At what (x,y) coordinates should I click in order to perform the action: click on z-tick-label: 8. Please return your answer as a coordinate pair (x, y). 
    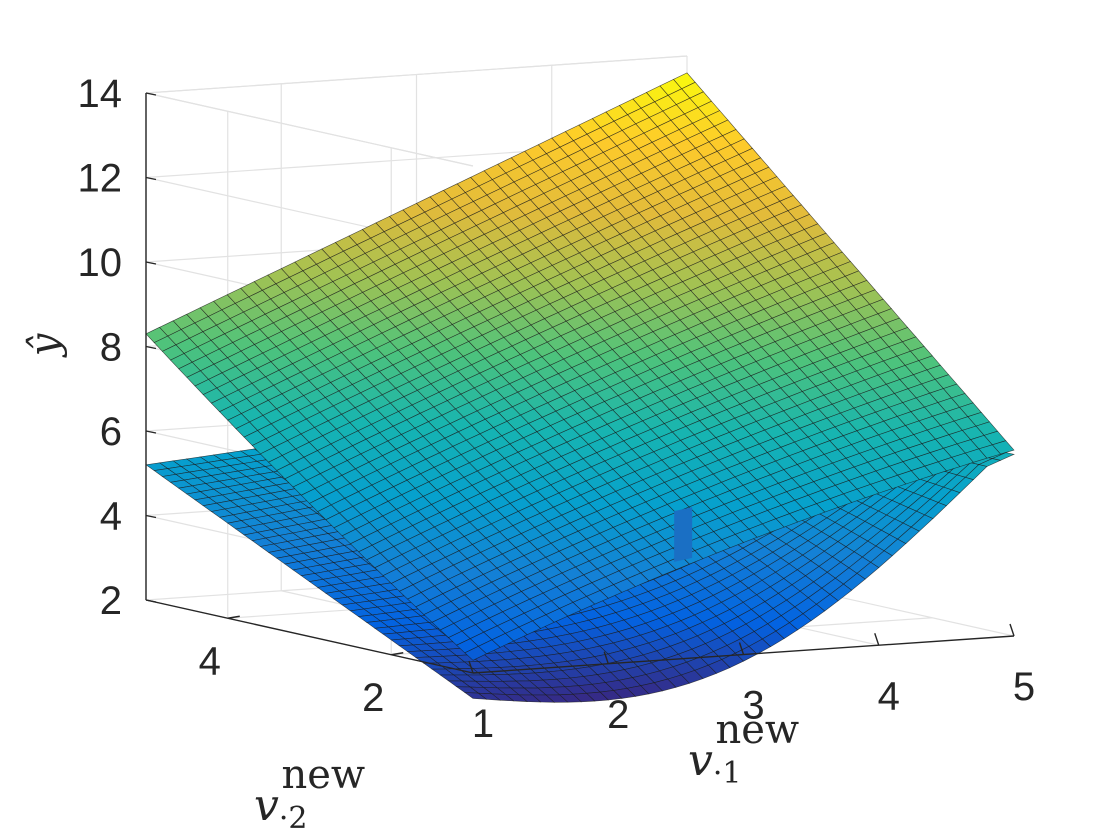
    Looking at the image, I should click on (111, 348).